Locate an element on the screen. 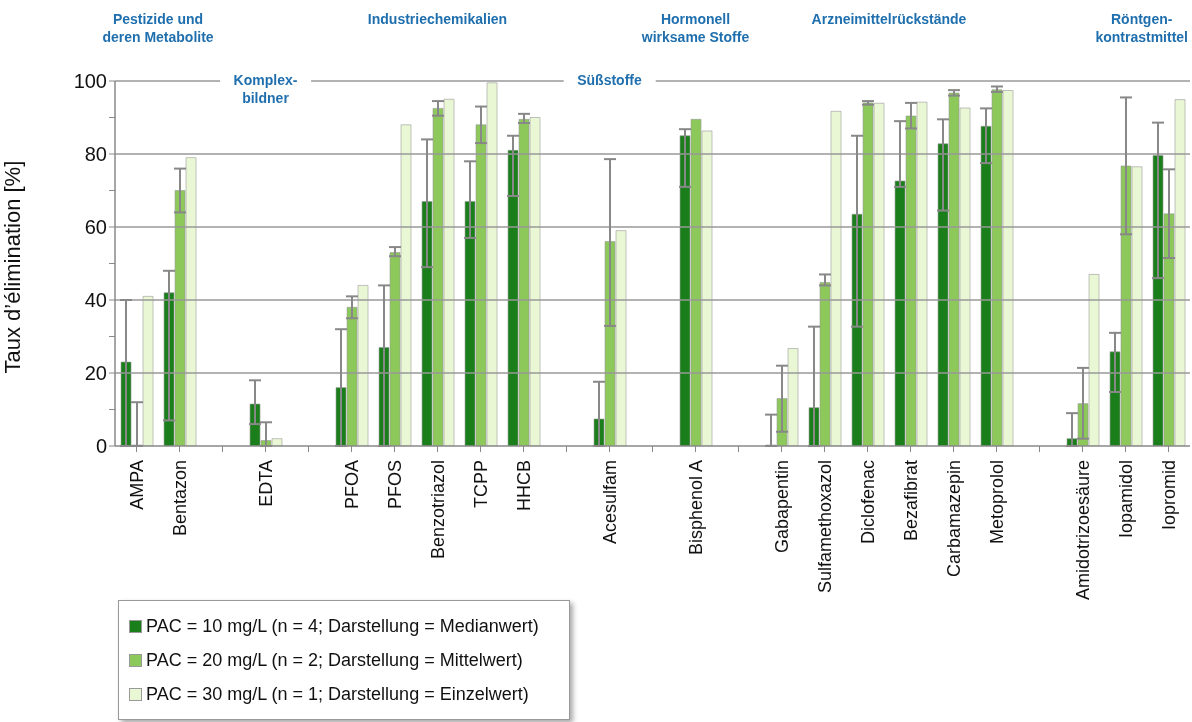  x-tick-label: TCPP is located at coordinates (480, 484).